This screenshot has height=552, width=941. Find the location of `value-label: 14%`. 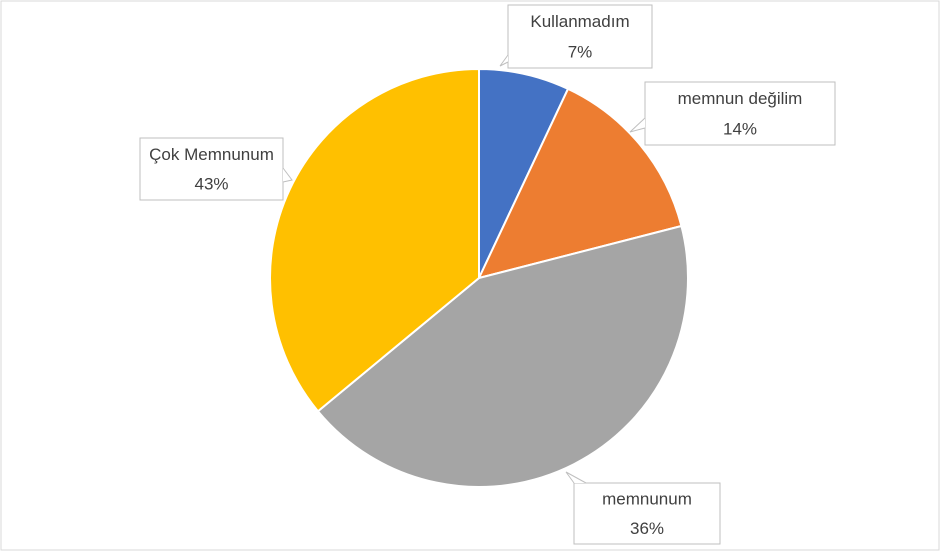

value-label: 14% is located at coordinates (740, 128).